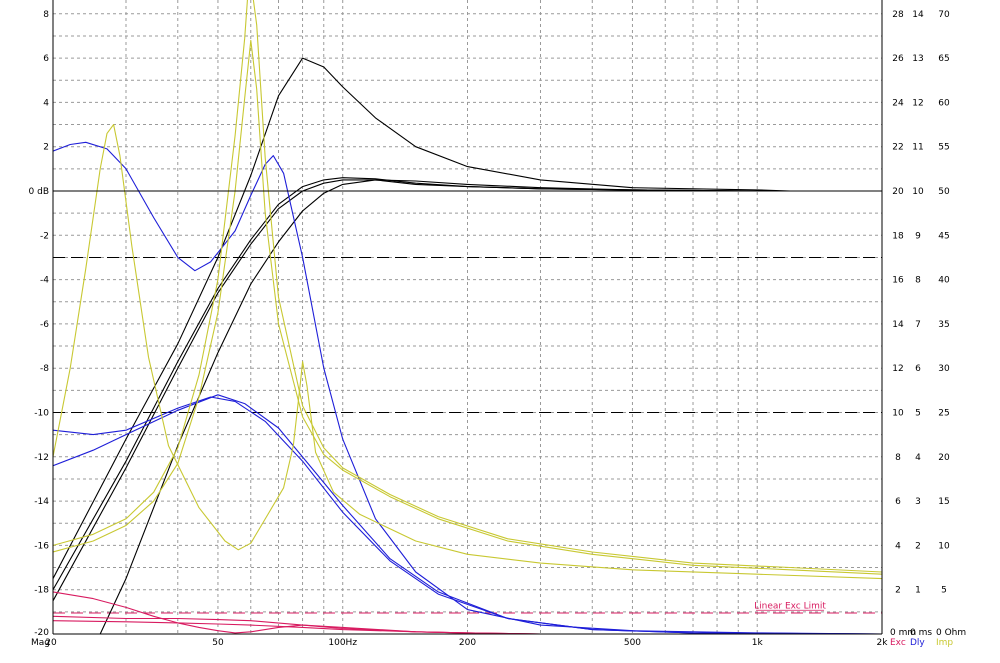 Image resolution: width=1000 pixels, height=663 pixels. Describe the element at coordinates (46, 103) in the screenshot. I see `y-tick-label: 4` at that location.